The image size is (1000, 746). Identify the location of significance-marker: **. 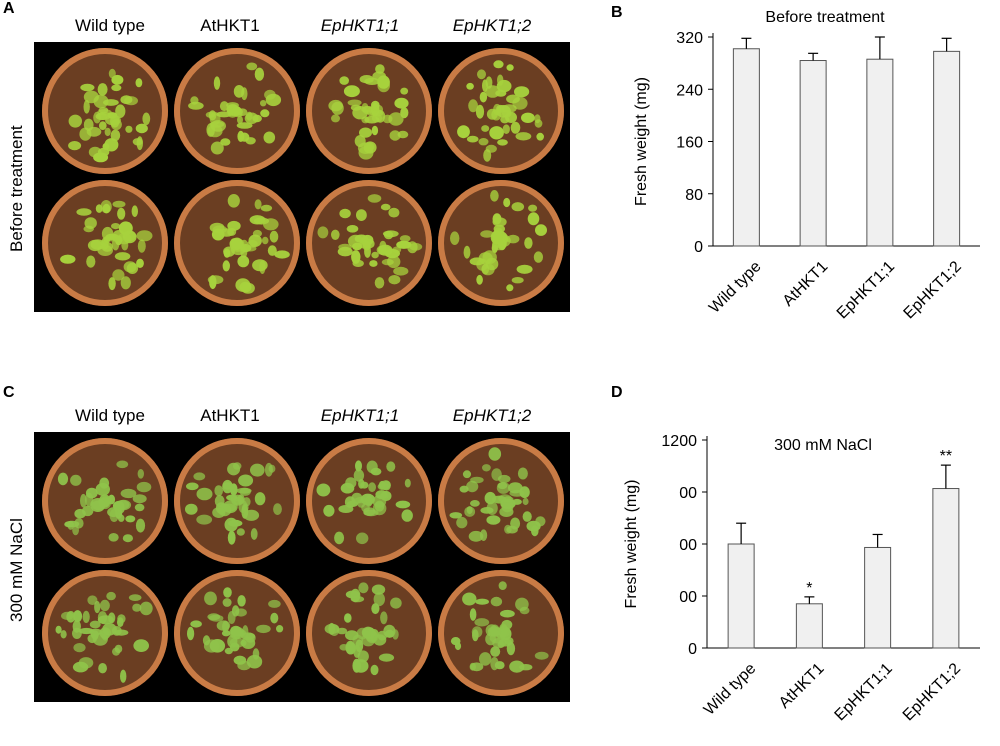
(946, 456).